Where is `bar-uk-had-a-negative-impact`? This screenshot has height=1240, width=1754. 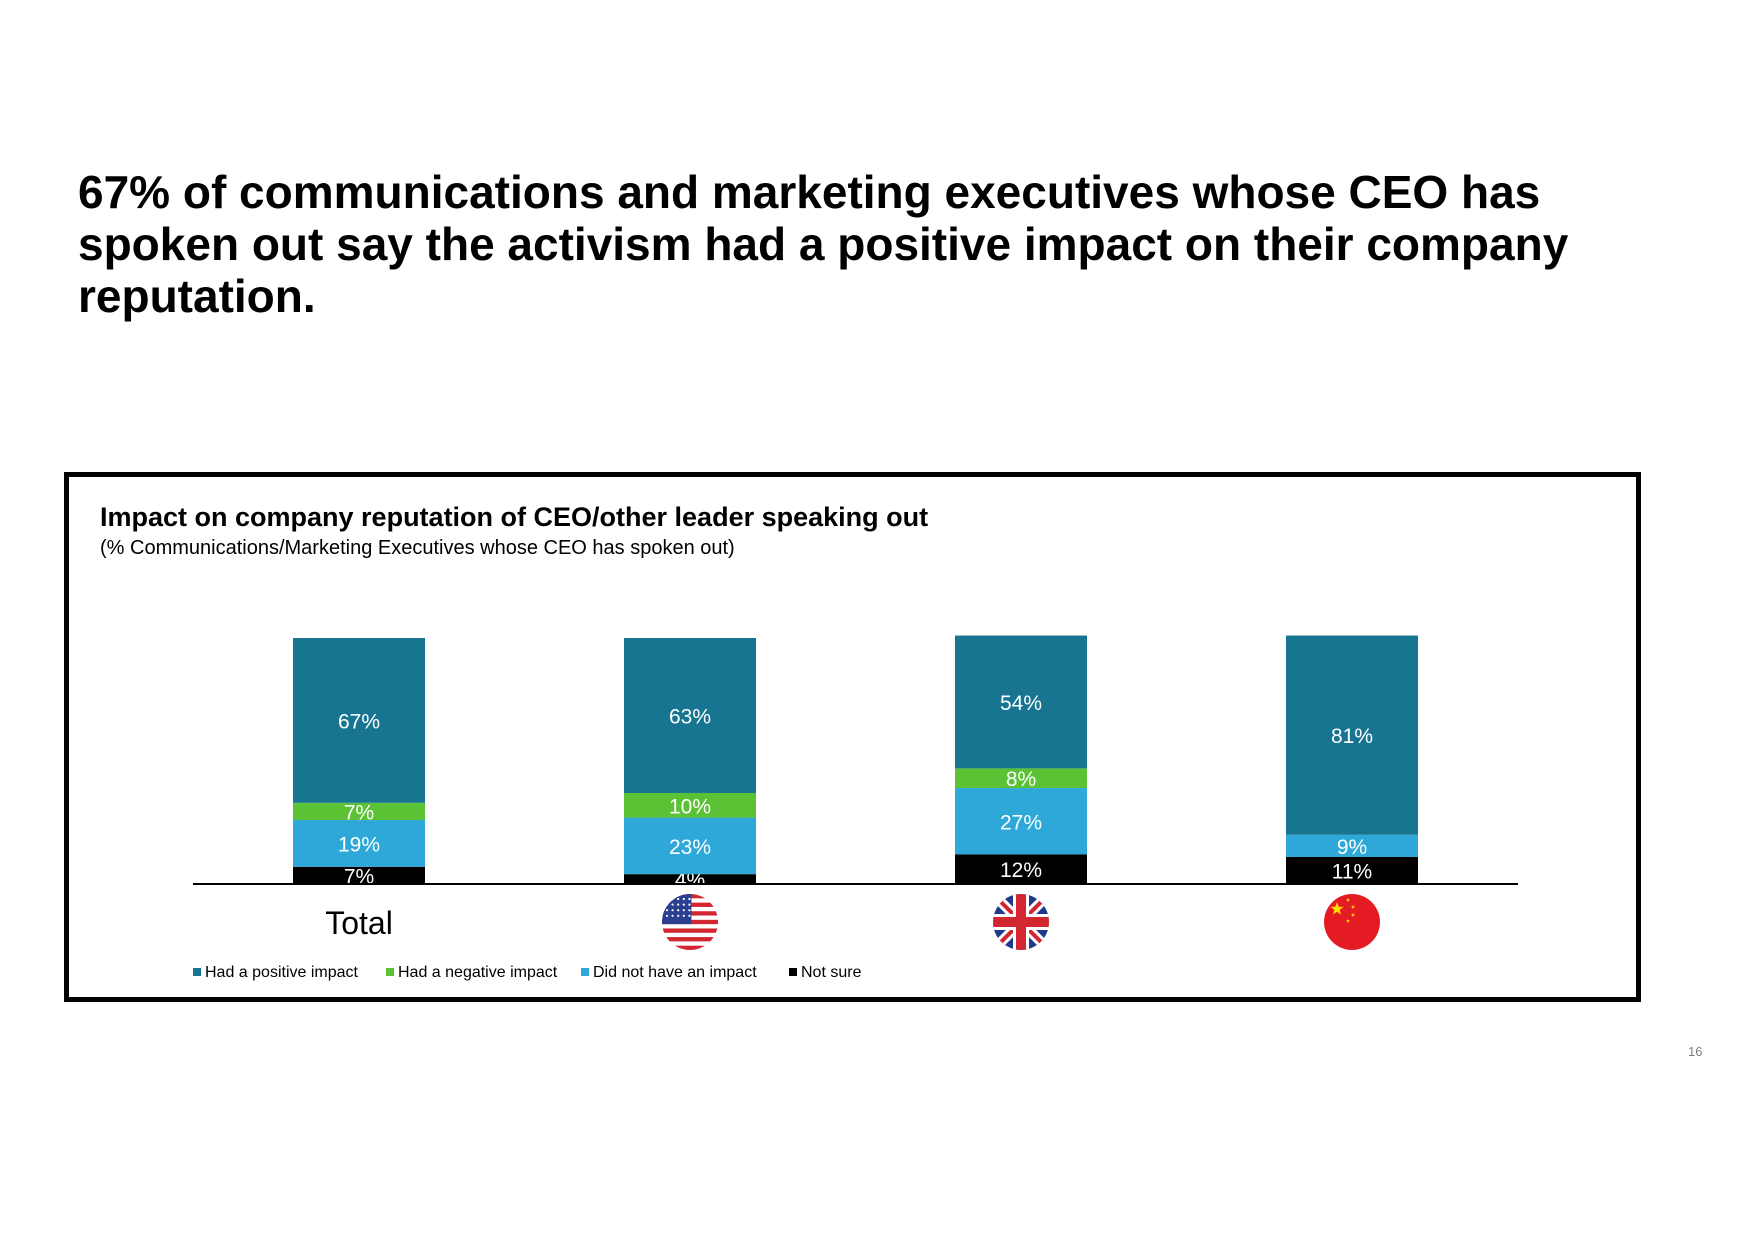 bar-uk-had-a-negative-impact is located at coordinates (1021, 778).